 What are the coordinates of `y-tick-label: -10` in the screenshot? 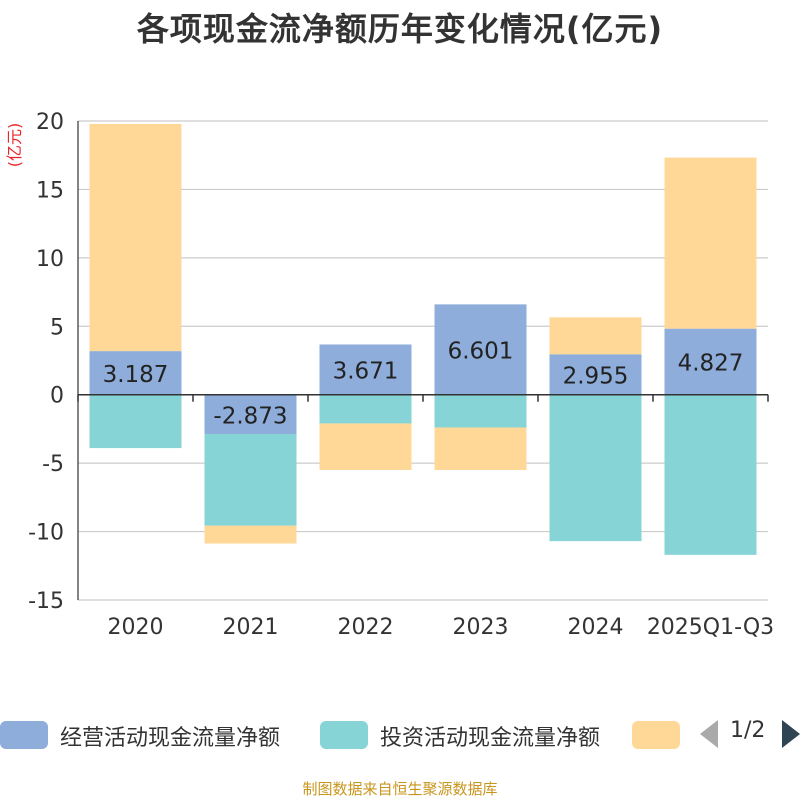 It's located at (46, 533).